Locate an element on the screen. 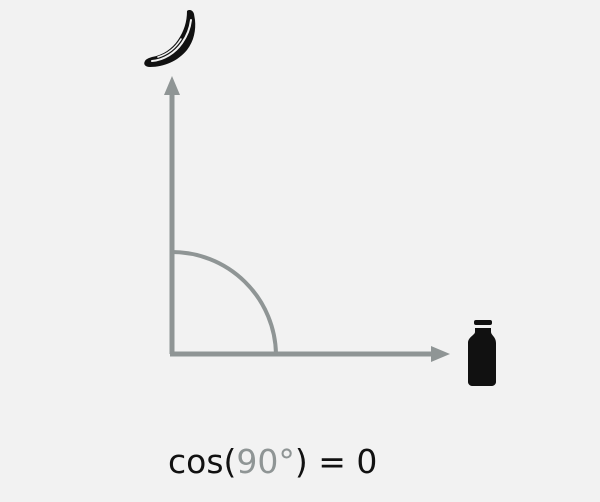 The height and width of the screenshot is (502, 600). formula-prefix: cos( is located at coordinates (202, 461).